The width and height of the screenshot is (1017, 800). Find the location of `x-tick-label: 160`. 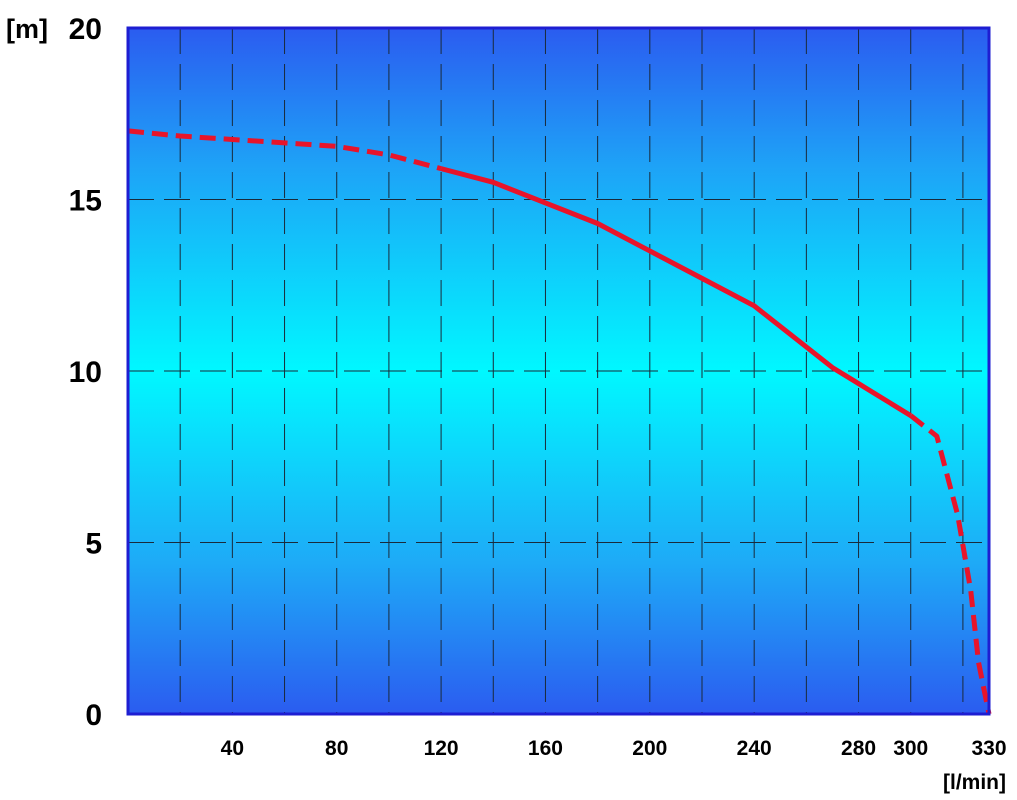

x-tick-label: 160 is located at coordinates (545, 748).